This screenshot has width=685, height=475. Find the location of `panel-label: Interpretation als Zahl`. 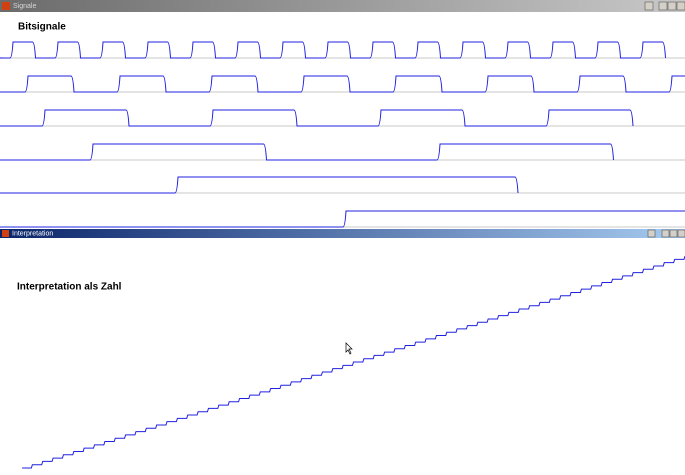

panel-label: Interpretation als Zahl is located at coordinates (69, 287).